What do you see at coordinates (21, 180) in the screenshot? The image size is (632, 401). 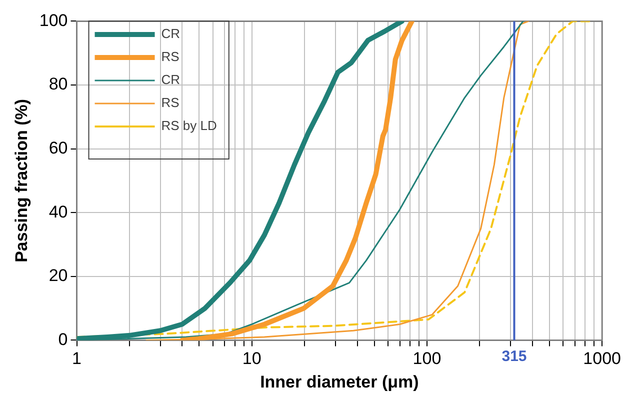 I see `y-axis-title: Passing fraction (%)` at bounding box center [21, 180].